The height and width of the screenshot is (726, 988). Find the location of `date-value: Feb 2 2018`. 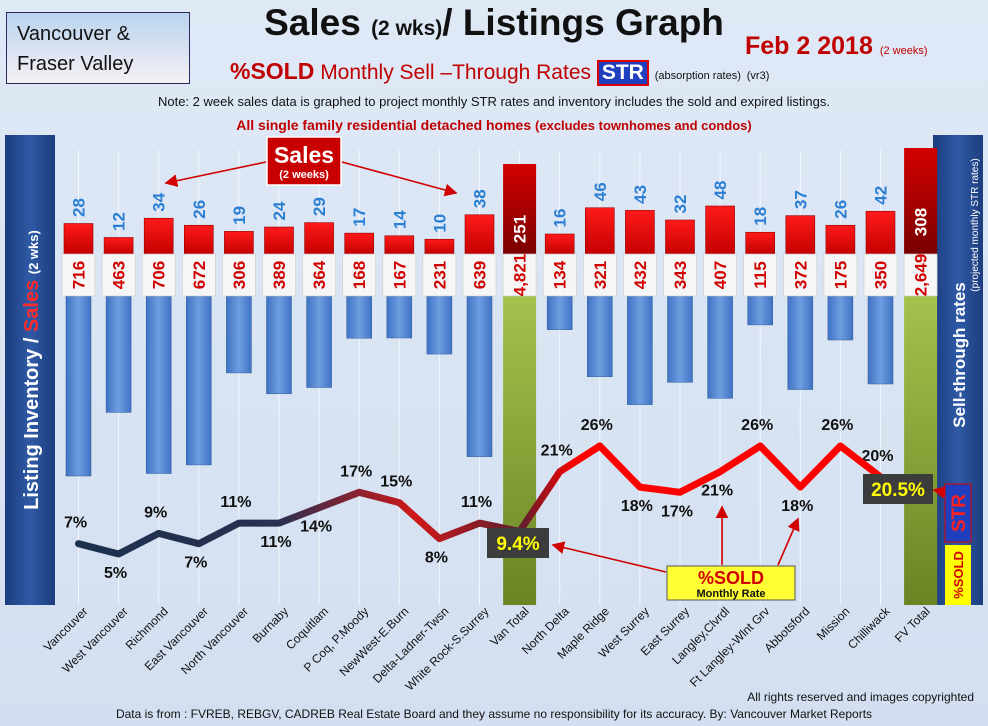

date-value: Feb 2 2018 is located at coordinates (809, 46).